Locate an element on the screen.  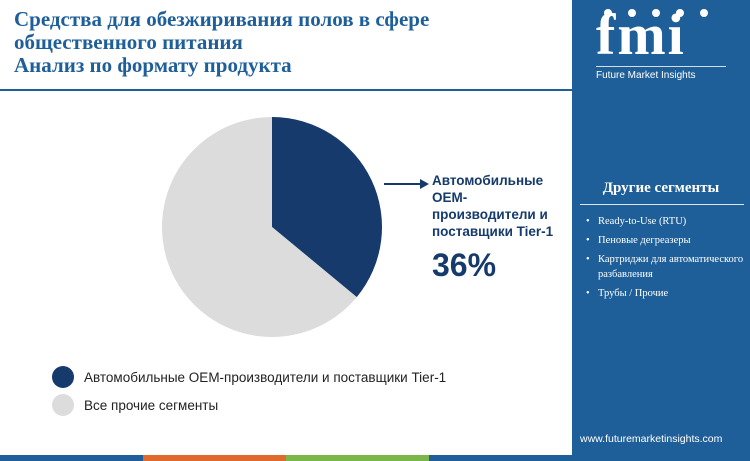
legend-swatch-other is located at coordinates (63, 405).